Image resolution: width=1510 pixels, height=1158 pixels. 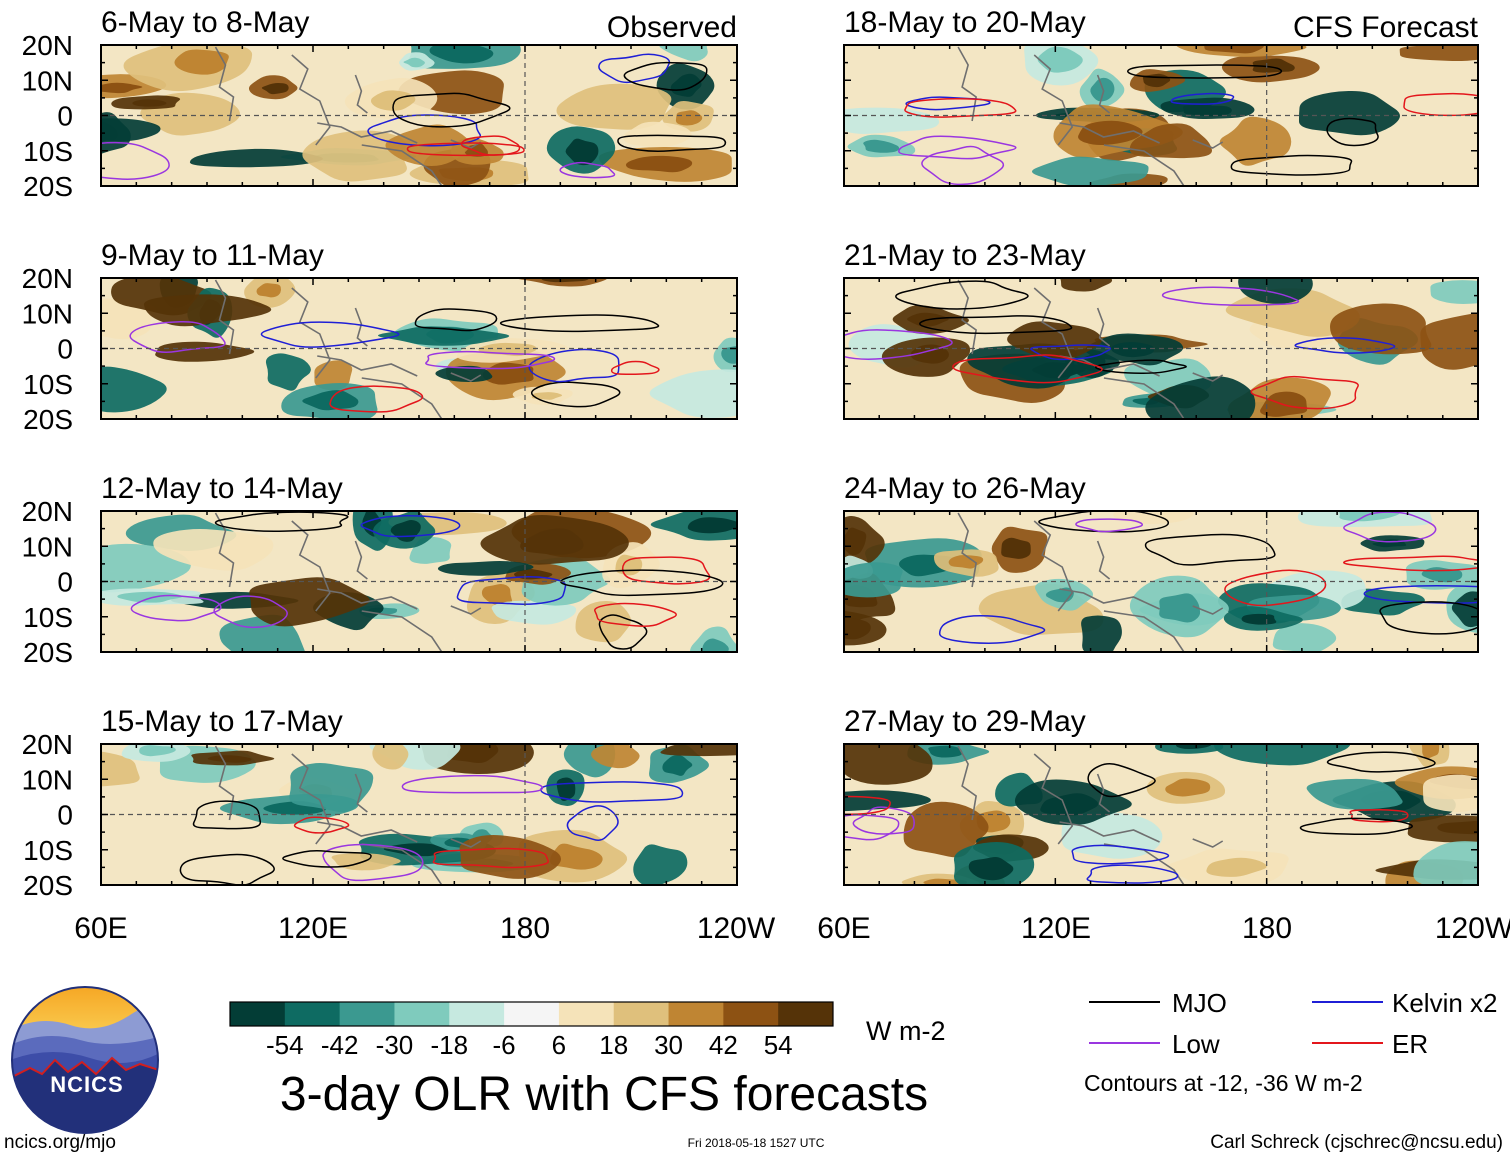 I want to click on logo-text: NCICS, so click(x=86, y=1084).